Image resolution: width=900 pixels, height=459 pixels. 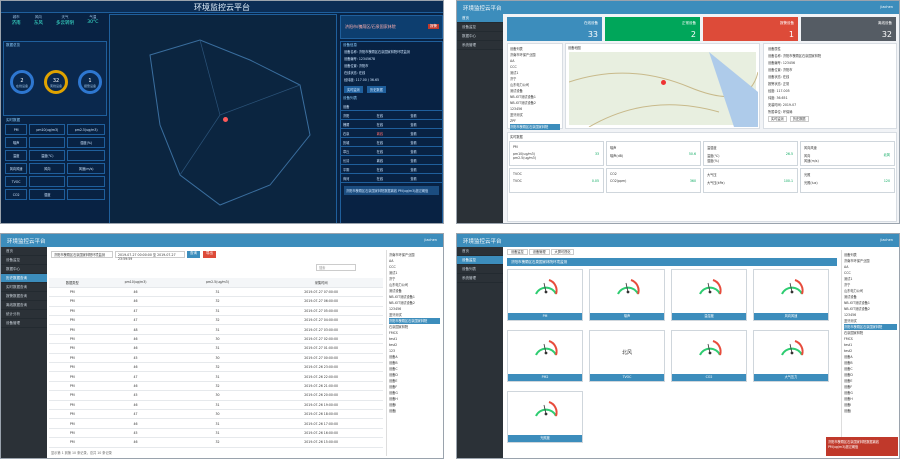 I want to click on sensor-card: 大气压 大气压(kPa) 100.1, so click(x=750, y=180).